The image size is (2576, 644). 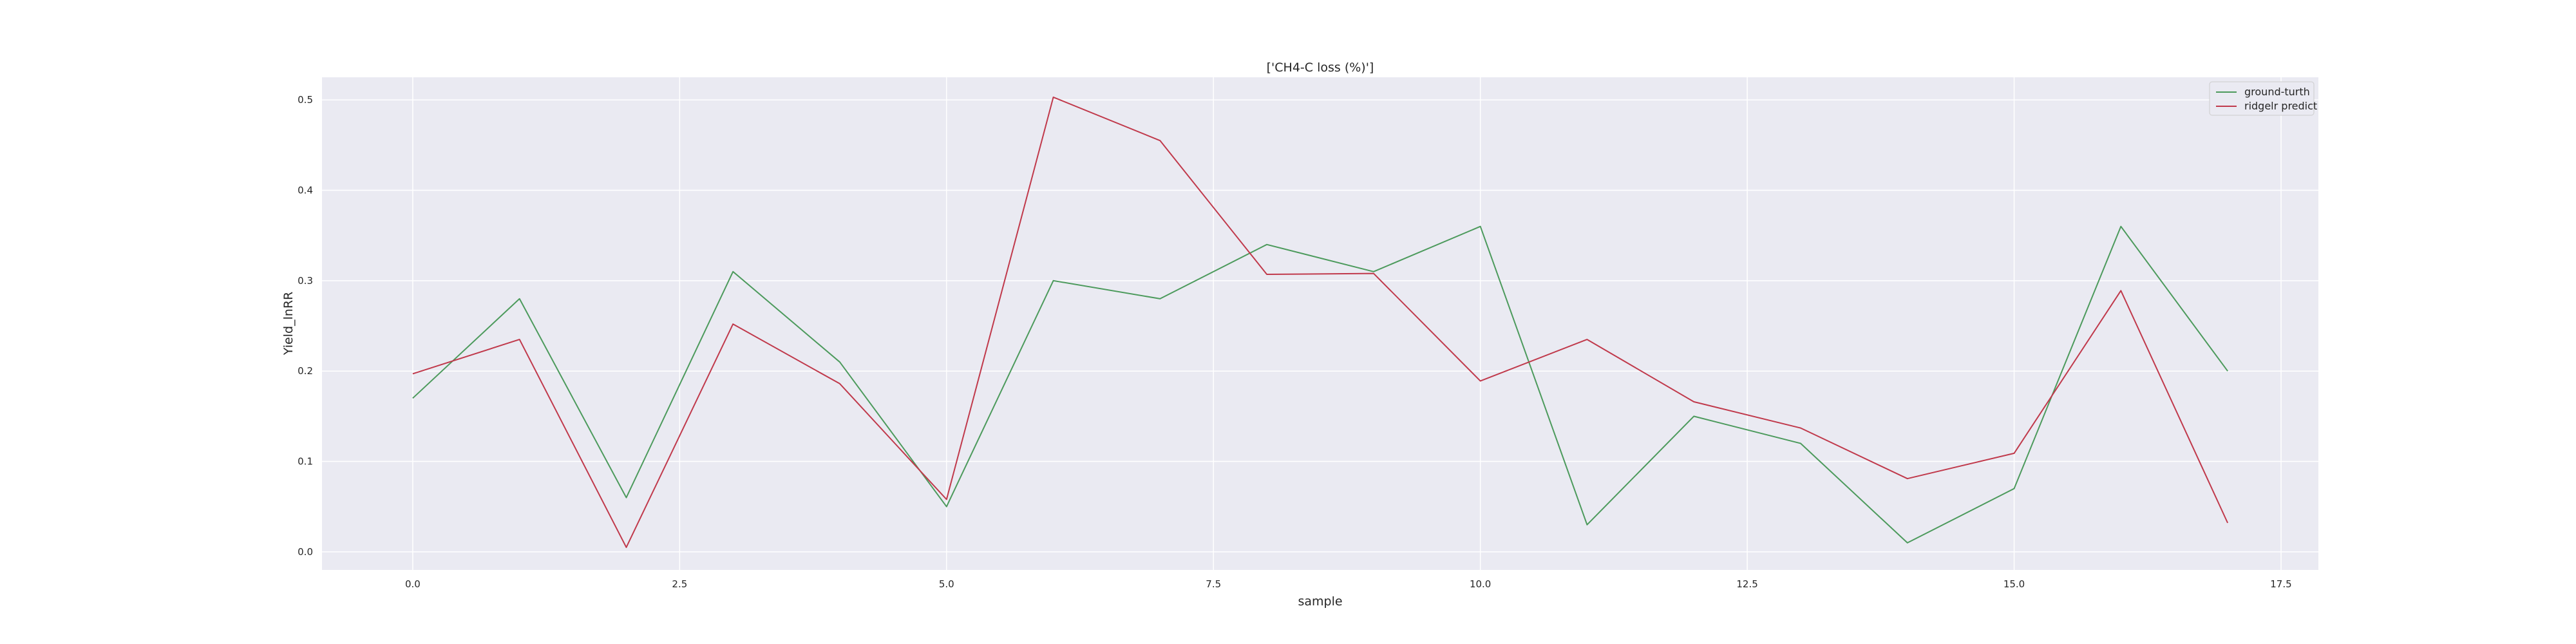 I want to click on y-tick-label: 0.1, so click(x=305, y=462).